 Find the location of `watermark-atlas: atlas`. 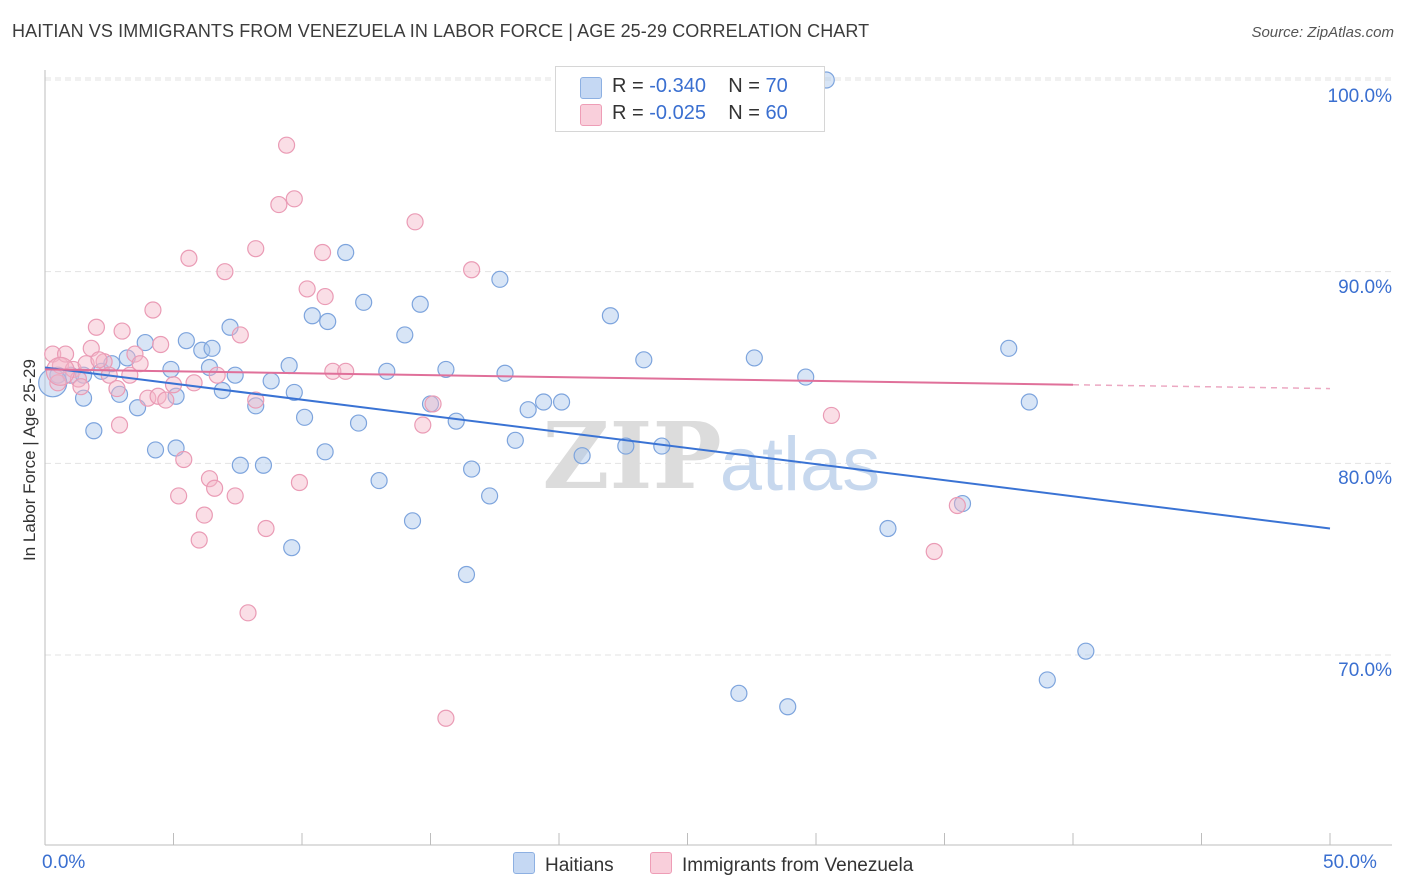

watermark-atlas: atlas is located at coordinates (800, 464).